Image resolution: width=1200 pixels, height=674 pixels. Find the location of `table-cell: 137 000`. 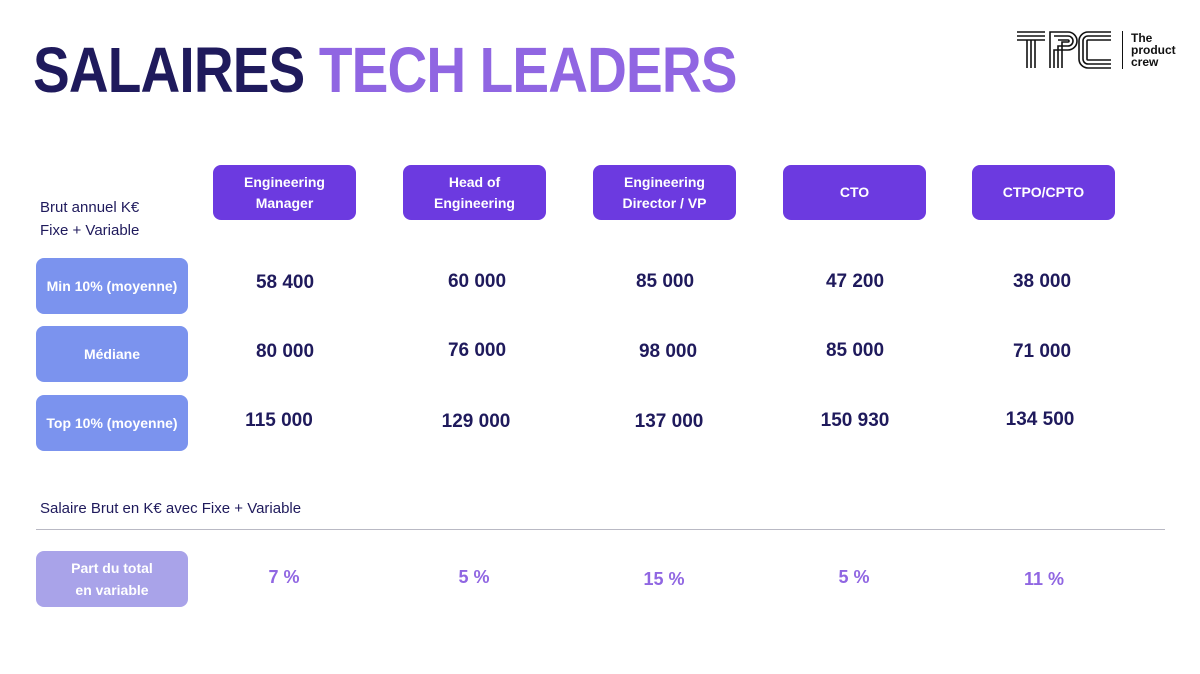

table-cell: 137 000 is located at coordinates (669, 421).